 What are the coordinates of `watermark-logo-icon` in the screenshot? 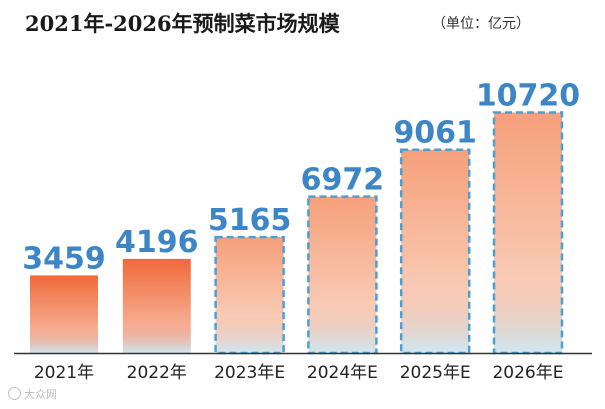 It's located at (14, 393).